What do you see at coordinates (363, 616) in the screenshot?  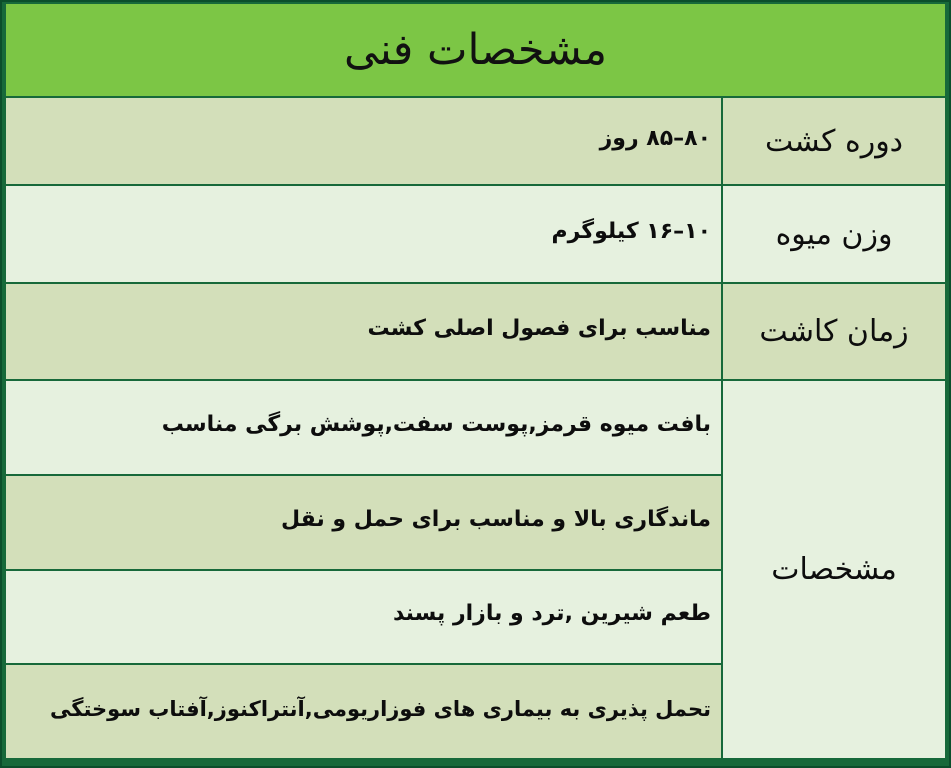 I see `characteristic-item-taste: طعم شیرین ,ترد و بازار پسند` at bounding box center [363, 616].